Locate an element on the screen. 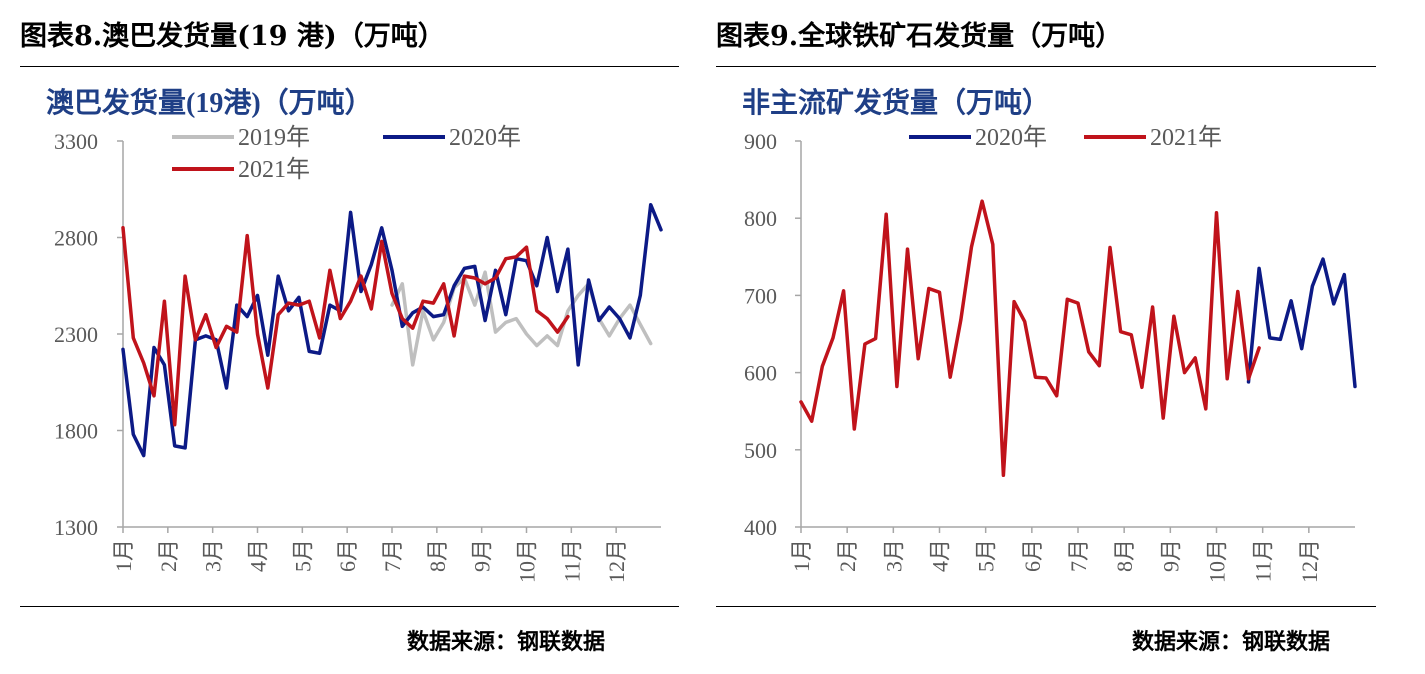 The height and width of the screenshot is (674, 1425). chart-title: 非主流矿发货量（万吨） is located at coordinates (896, 102).